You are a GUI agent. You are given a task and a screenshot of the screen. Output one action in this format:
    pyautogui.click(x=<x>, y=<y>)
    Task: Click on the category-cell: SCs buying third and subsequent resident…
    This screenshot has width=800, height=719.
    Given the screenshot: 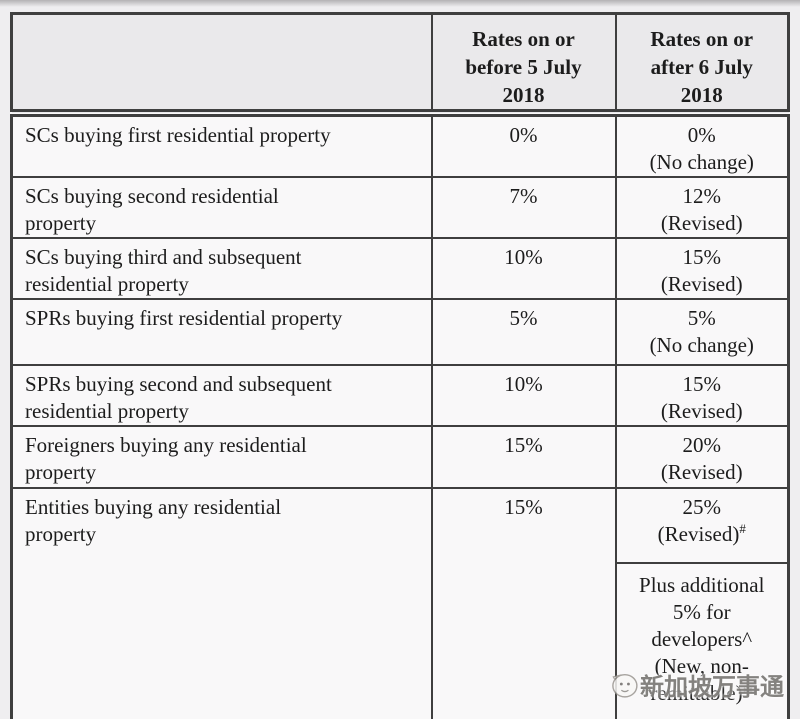 What is the action you would take?
    pyautogui.click(x=221, y=268)
    